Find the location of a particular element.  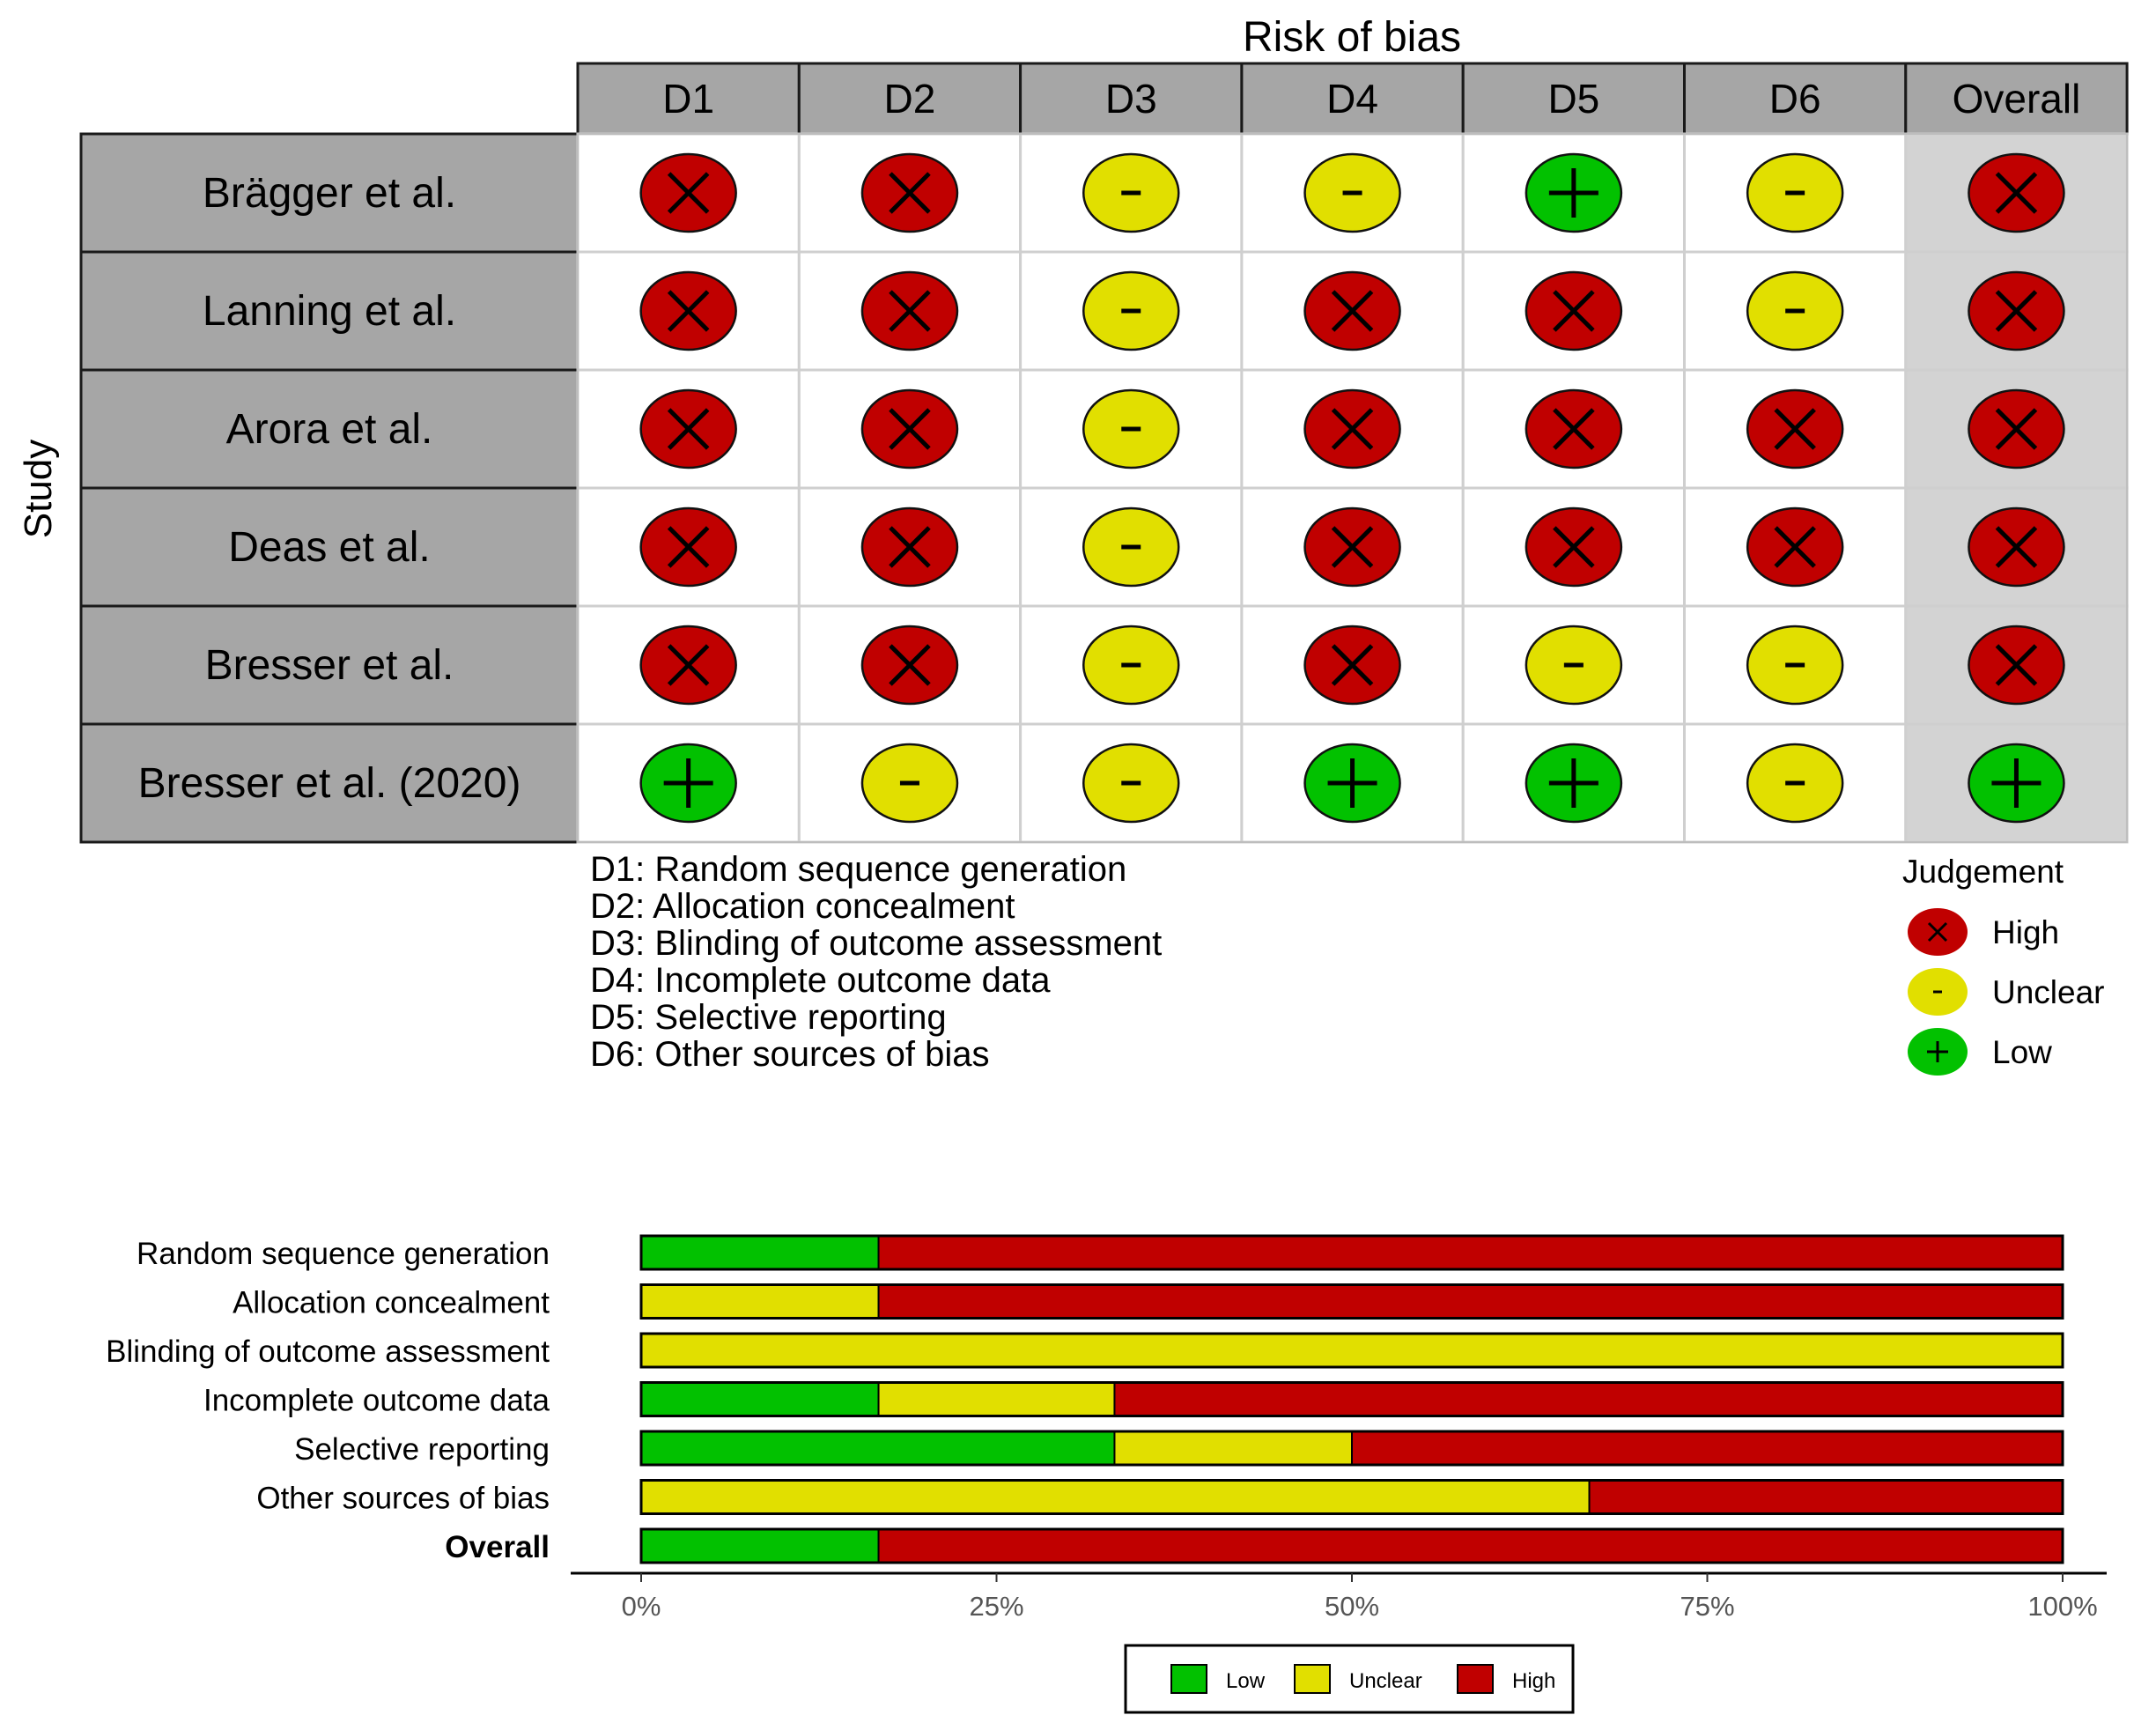

summary-bars is located at coordinates (1351, 1399).